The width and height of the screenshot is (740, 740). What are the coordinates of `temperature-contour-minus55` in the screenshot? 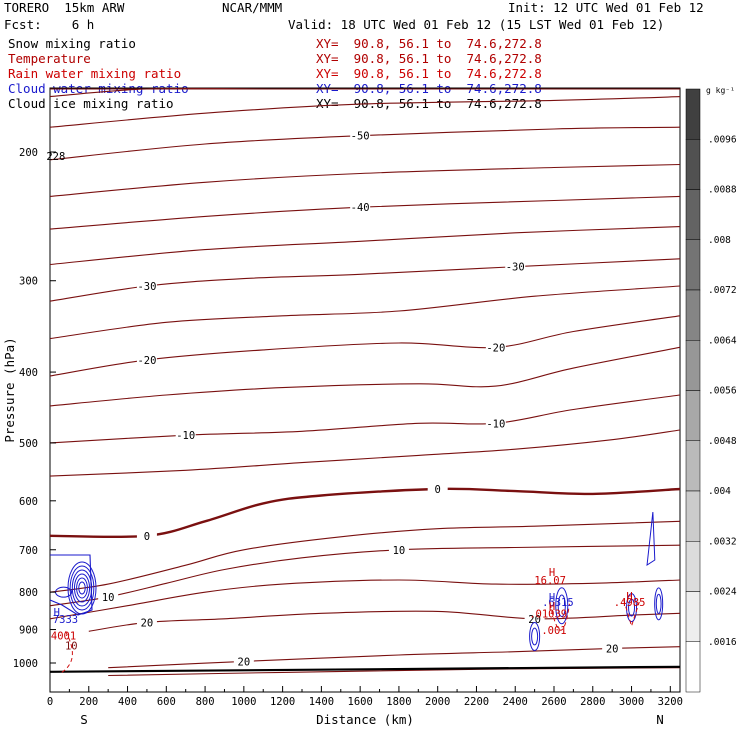 It's located at (365, 112).